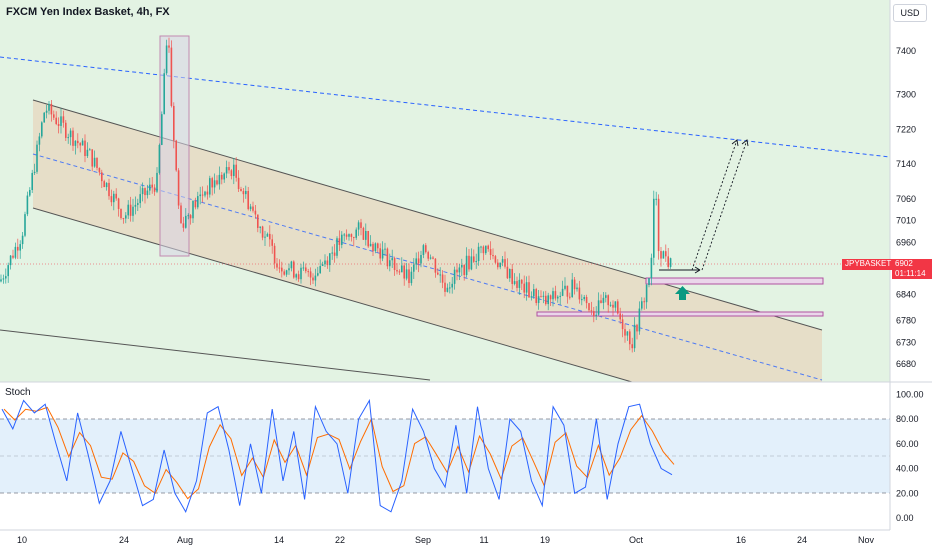 The width and height of the screenshot is (932, 550). What do you see at coordinates (185, 540) in the screenshot?
I see `time-tick-label: Aug` at bounding box center [185, 540].